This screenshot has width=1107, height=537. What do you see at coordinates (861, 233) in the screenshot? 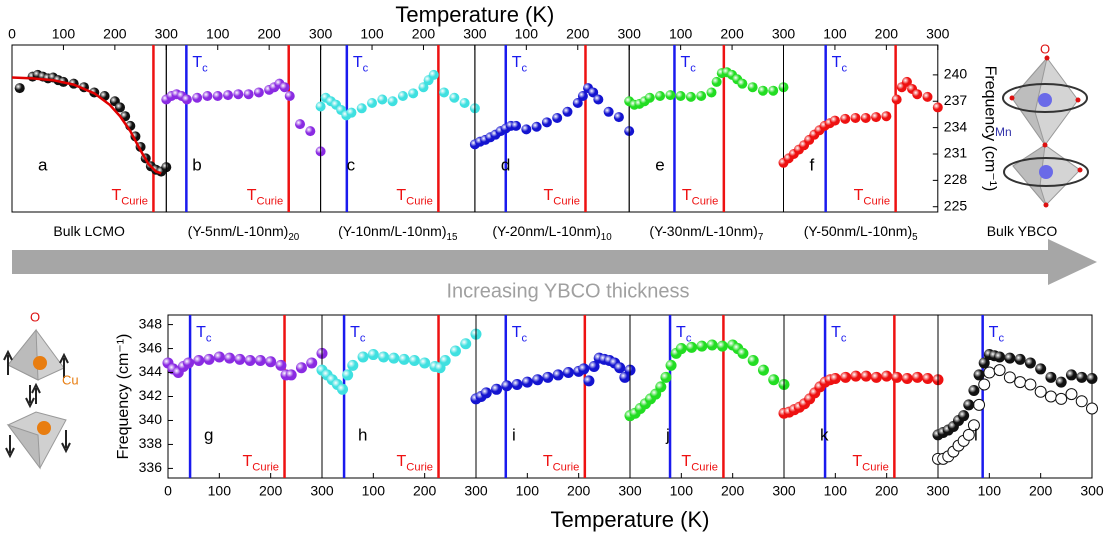
I see `sample-label: (Y-50nm/L-10nm)5` at bounding box center [861, 233].